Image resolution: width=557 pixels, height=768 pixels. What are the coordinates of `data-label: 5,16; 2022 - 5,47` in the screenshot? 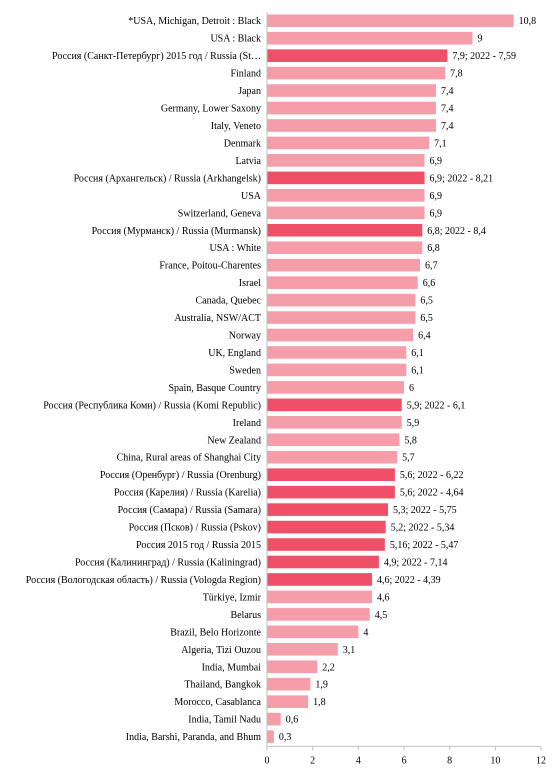 It's located at (424, 545).